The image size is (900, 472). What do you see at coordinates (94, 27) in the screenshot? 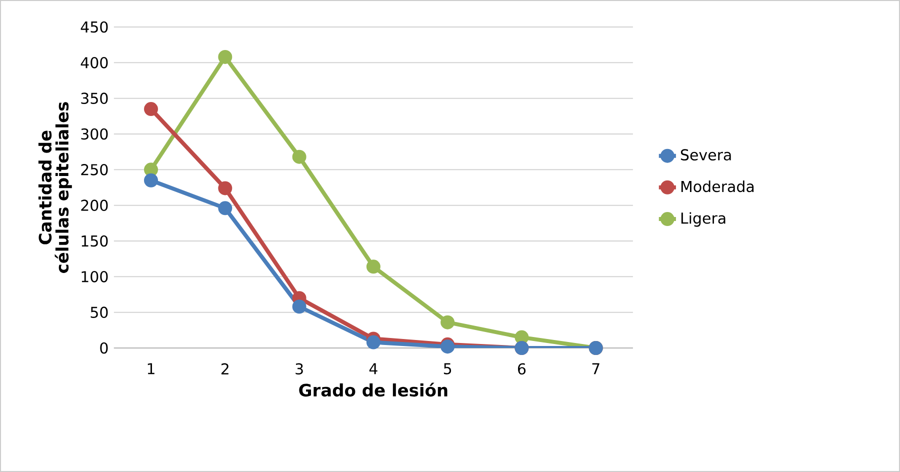
I see `y-tick-label: 450` at bounding box center [94, 27].